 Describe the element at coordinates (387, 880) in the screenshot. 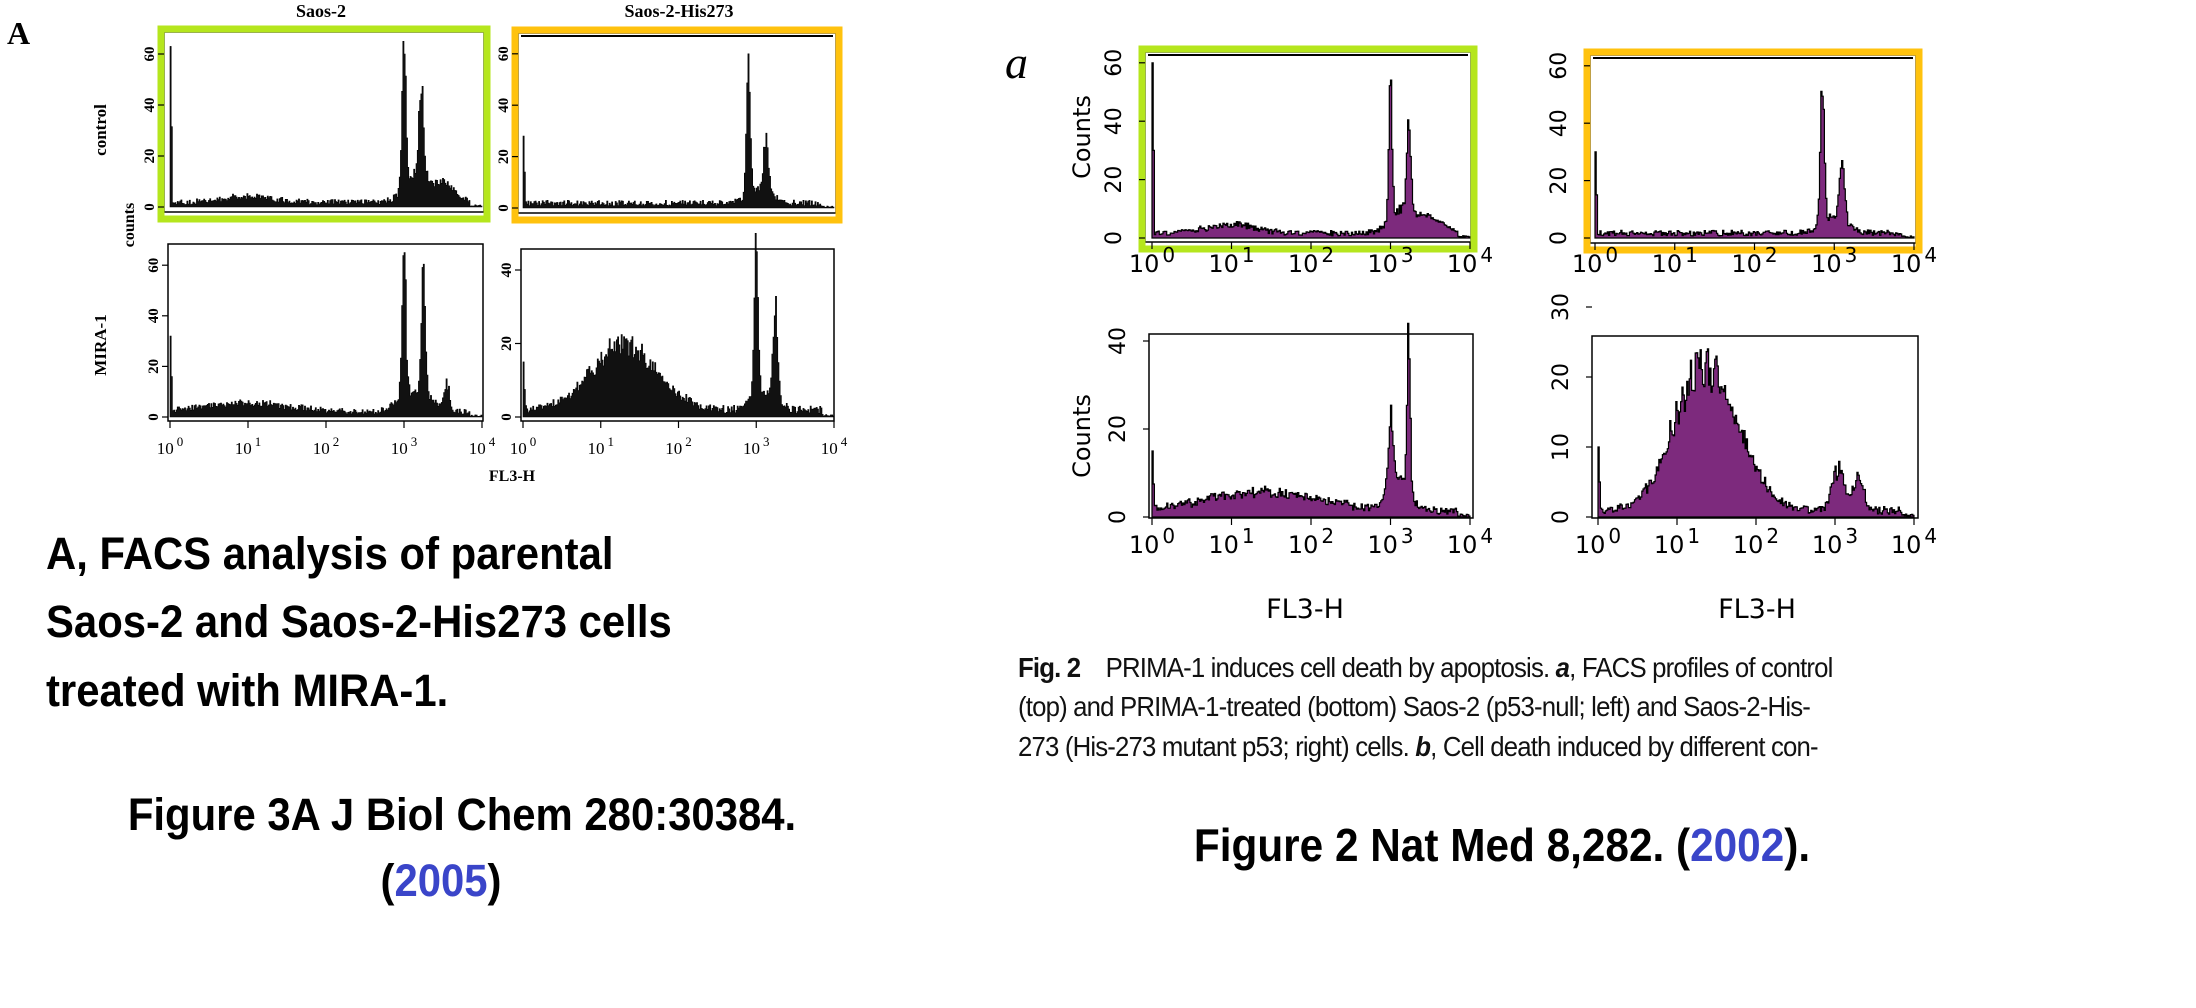

I see `paren: (` at that location.